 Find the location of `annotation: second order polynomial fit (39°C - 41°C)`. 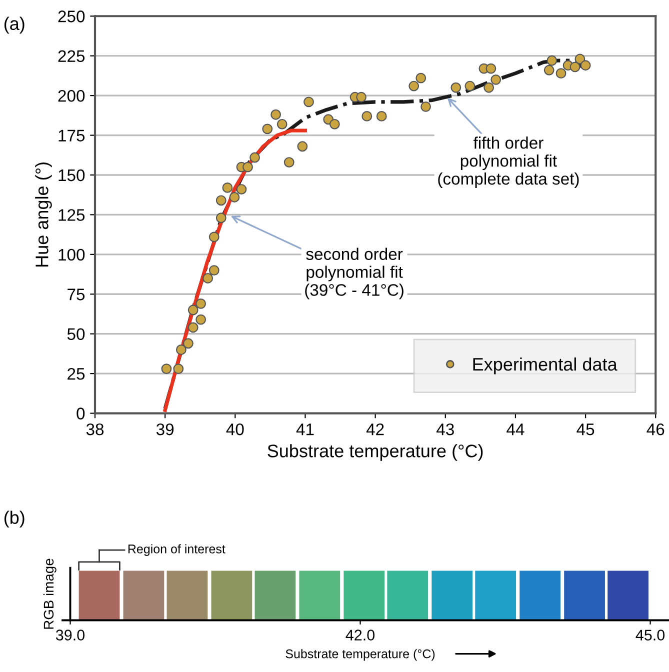

annotation: second order polynomial fit (39°C - 41°C) is located at coordinates (354, 274).